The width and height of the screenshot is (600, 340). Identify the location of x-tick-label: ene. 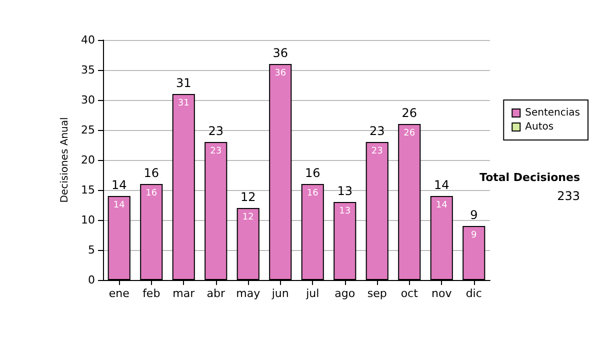
(119, 293).